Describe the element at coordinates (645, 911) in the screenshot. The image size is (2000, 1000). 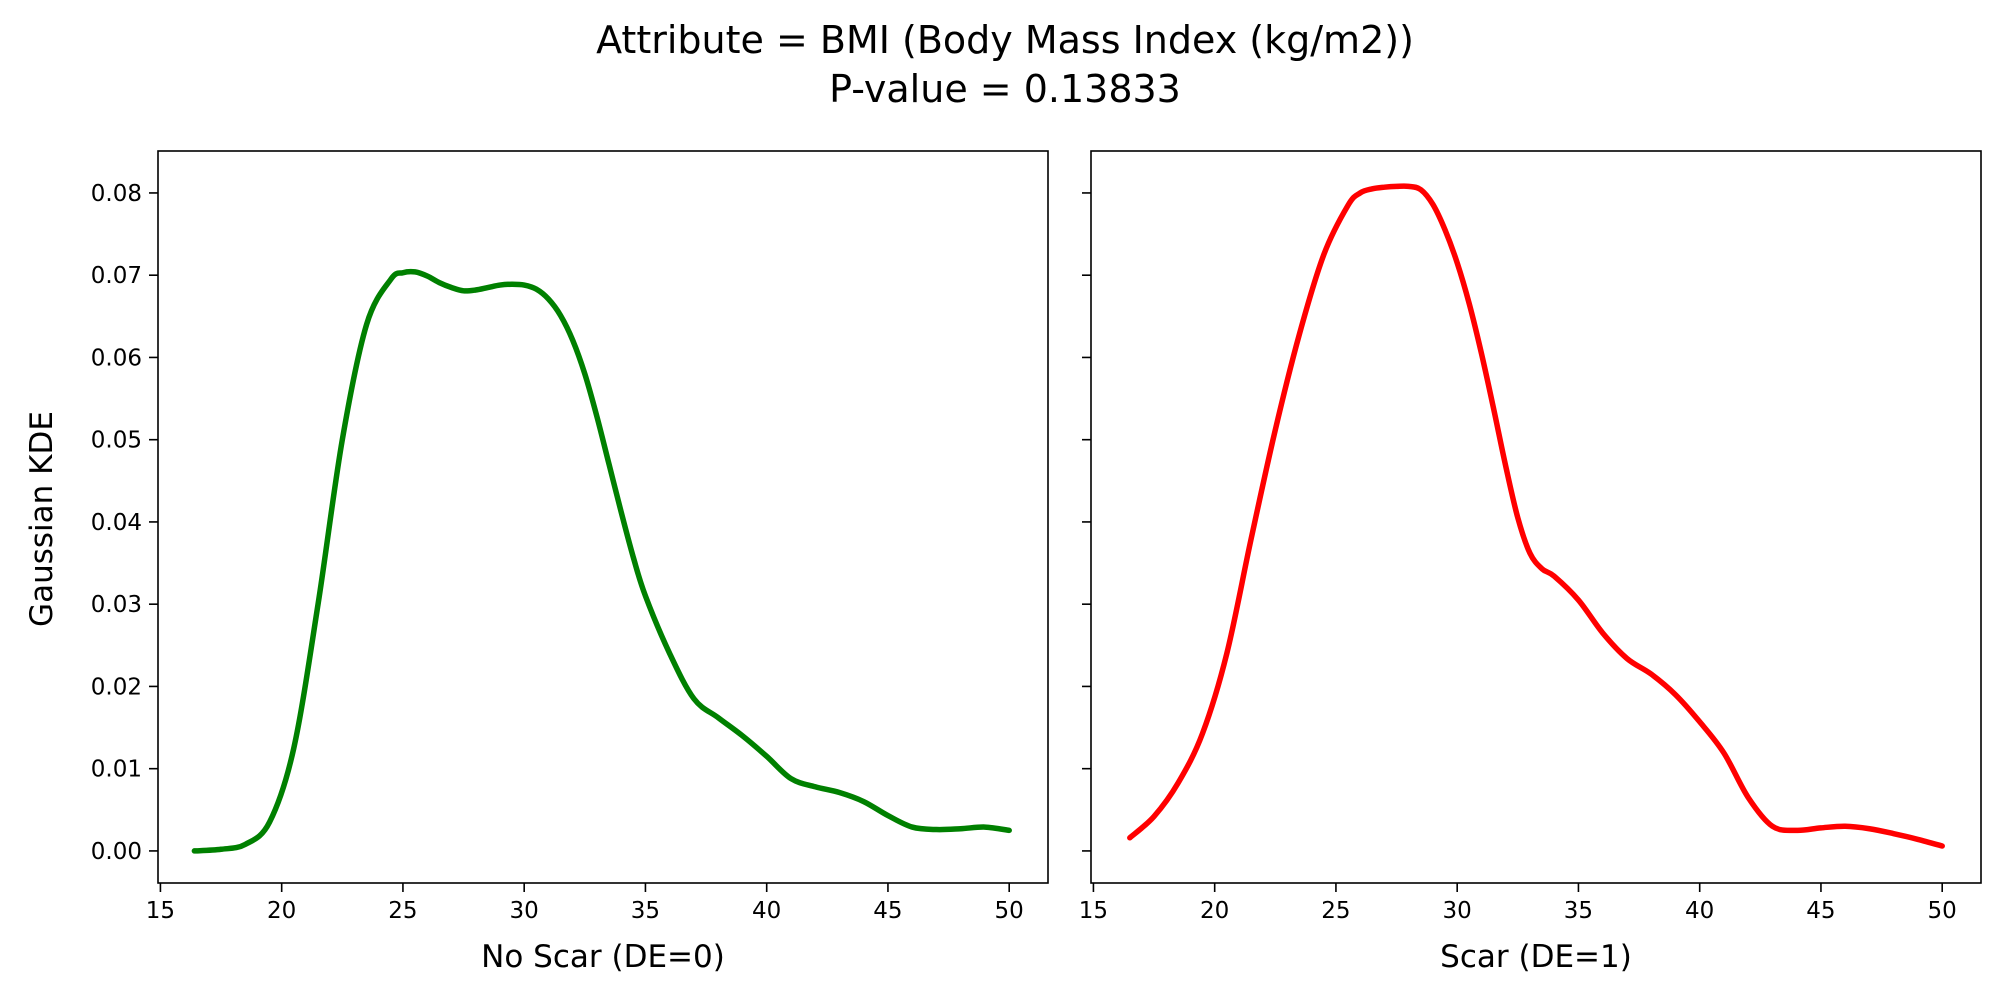
I see `left-x-tick-label: 35` at that location.